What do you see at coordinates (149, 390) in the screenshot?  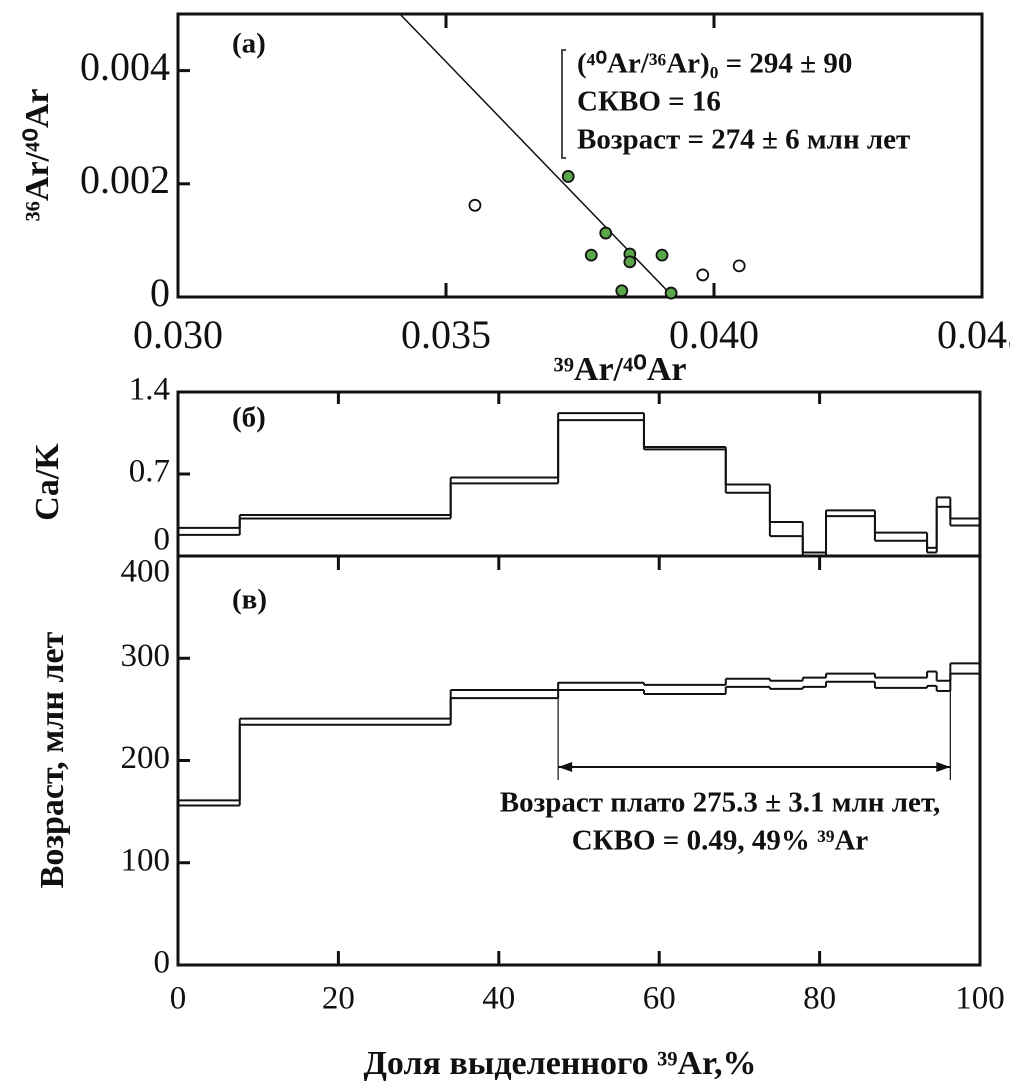 I see `y-tick-label: 1.4` at bounding box center [149, 390].